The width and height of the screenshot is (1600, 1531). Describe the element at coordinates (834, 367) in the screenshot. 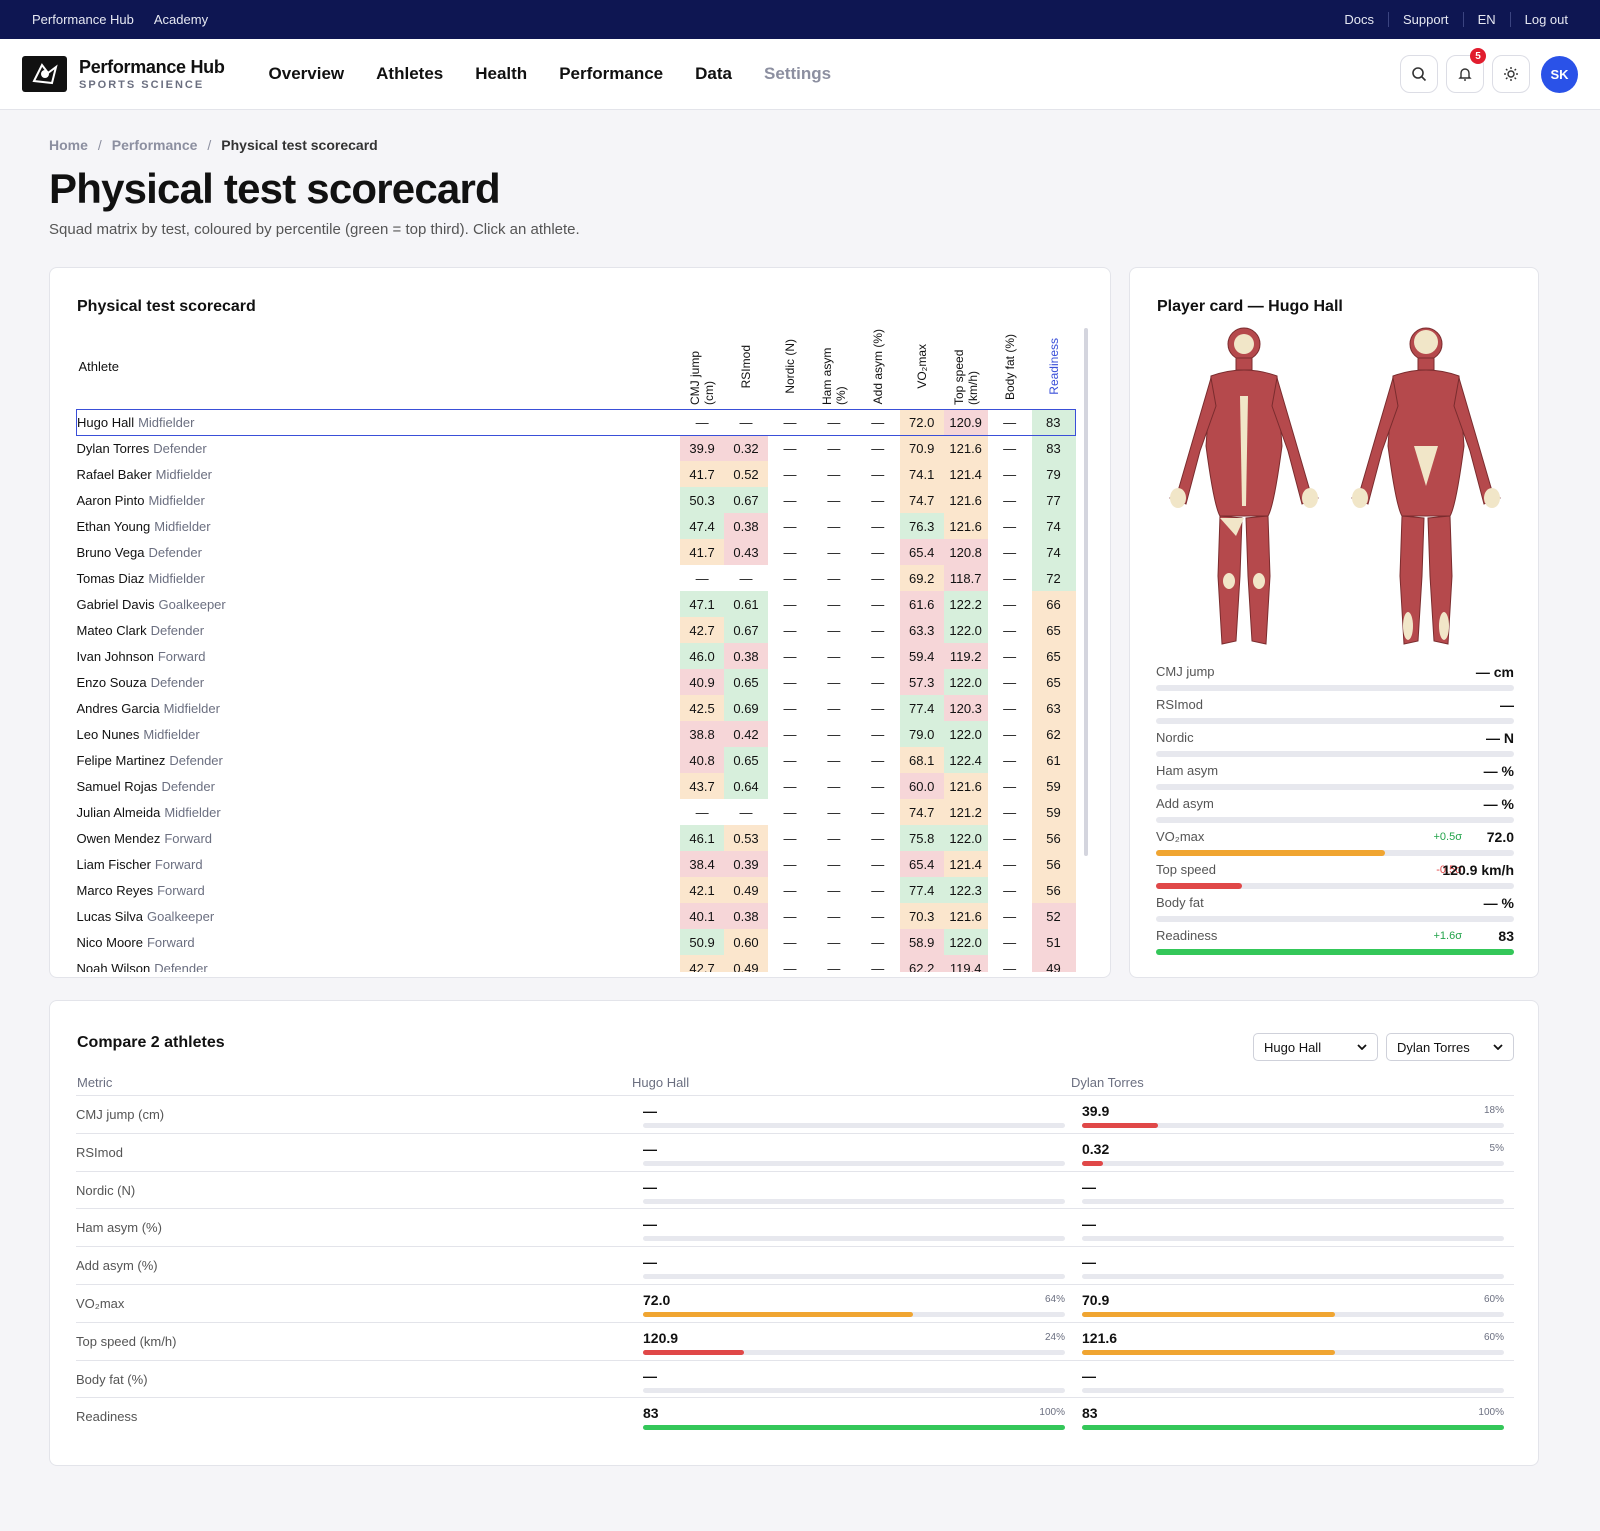

I see `test-column-header: Ham asym (%)` at that location.